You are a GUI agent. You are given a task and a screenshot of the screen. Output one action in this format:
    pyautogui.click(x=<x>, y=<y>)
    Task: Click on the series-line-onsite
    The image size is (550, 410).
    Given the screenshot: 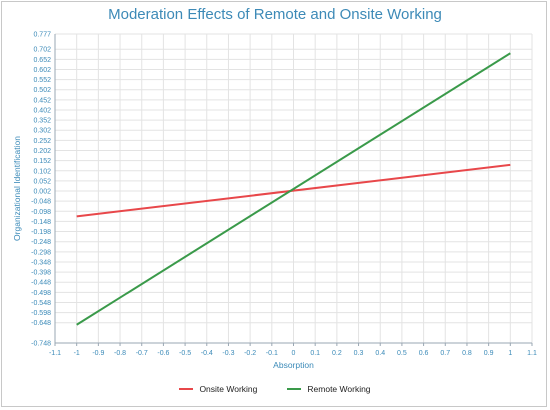 What is the action you would take?
    pyautogui.click(x=293, y=190)
    